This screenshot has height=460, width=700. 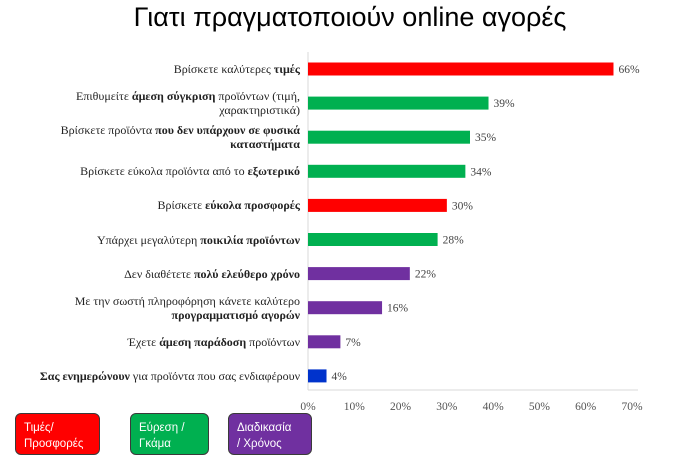 I want to click on legend-label-line: Εύρεση /, so click(x=162, y=428).